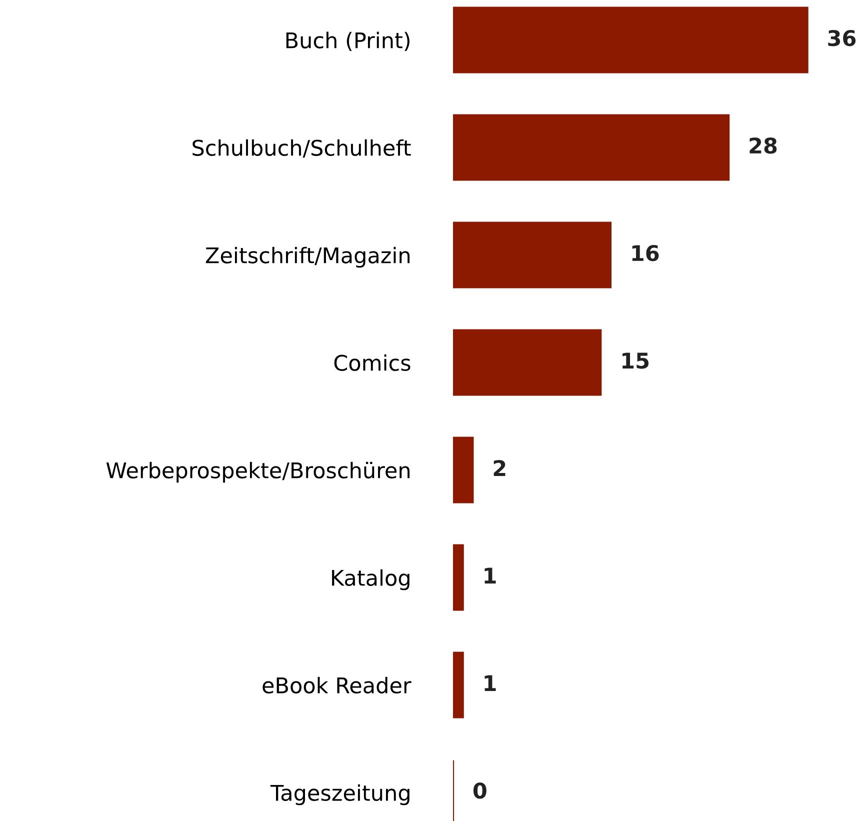 The image size is (864, 821). I want to click on y-tick-label: eBook Reader, so click(337, 685).